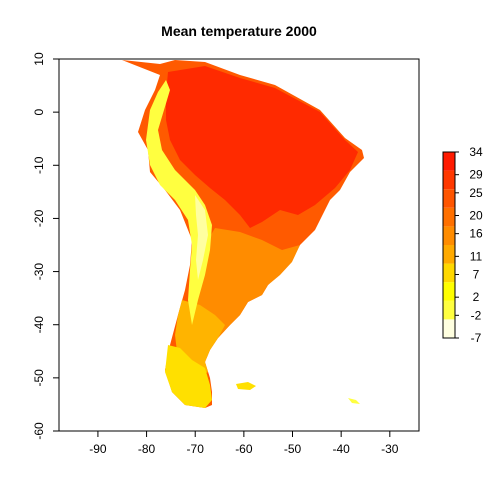 The width and height of the screenshot is (504, 504). Describe the element at coordinates (98, 449) in the screenshot. I see `x-tick-label: -90` at that location.